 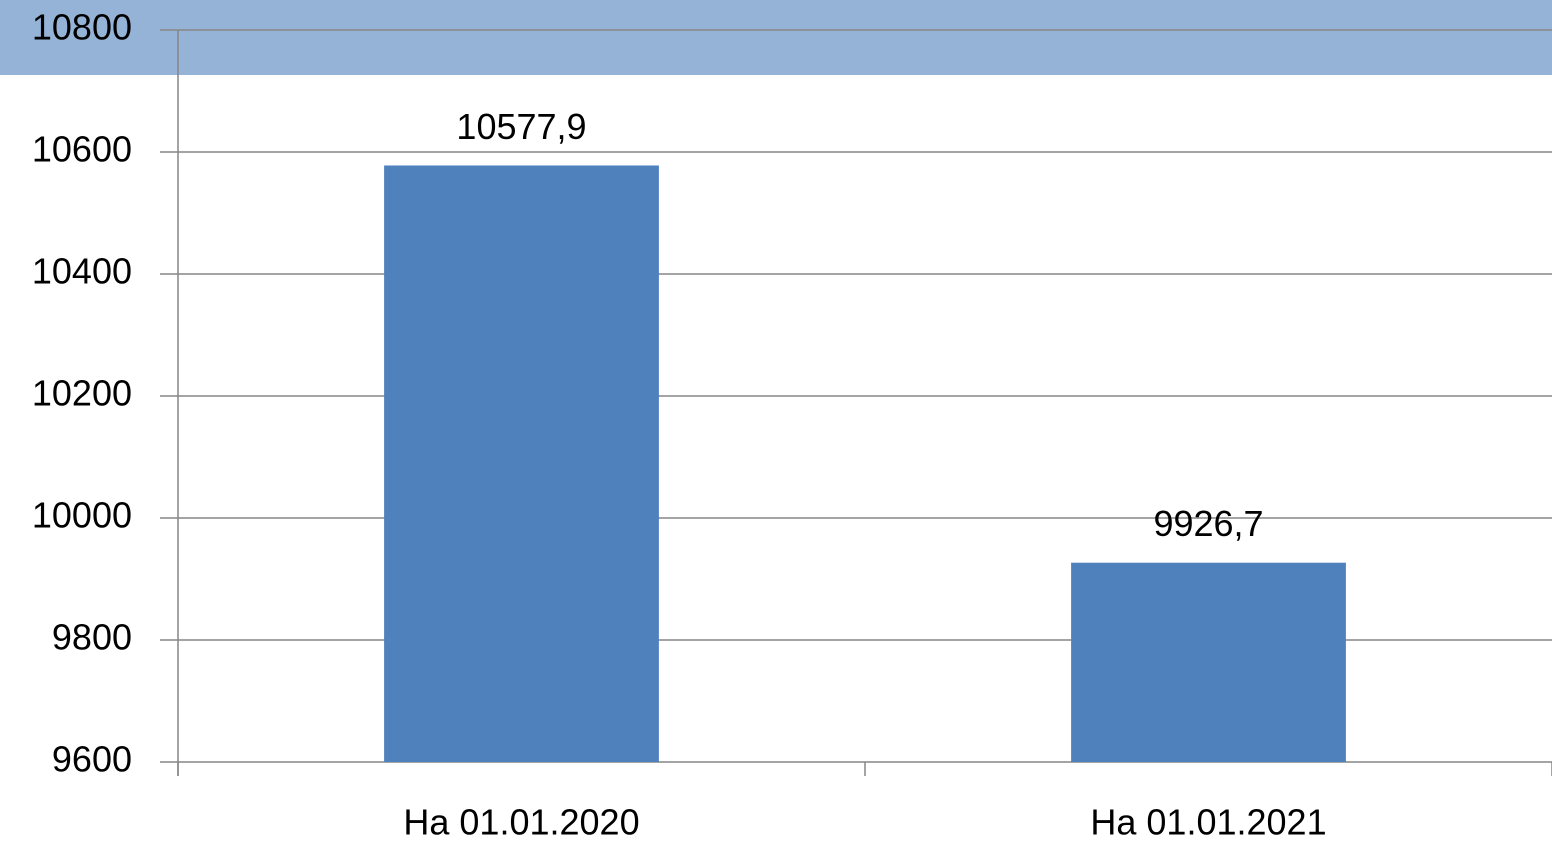 What do you see at coordinates (82, 393) in the screenshot?
I see `y-tick-label: 10200` at bounding box center [82, 393].